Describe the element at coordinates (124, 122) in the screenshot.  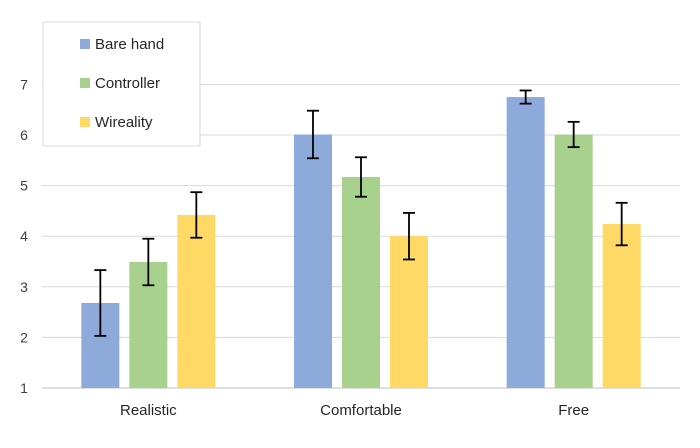
I see `legend-label-wireality: Wireality` at that location.